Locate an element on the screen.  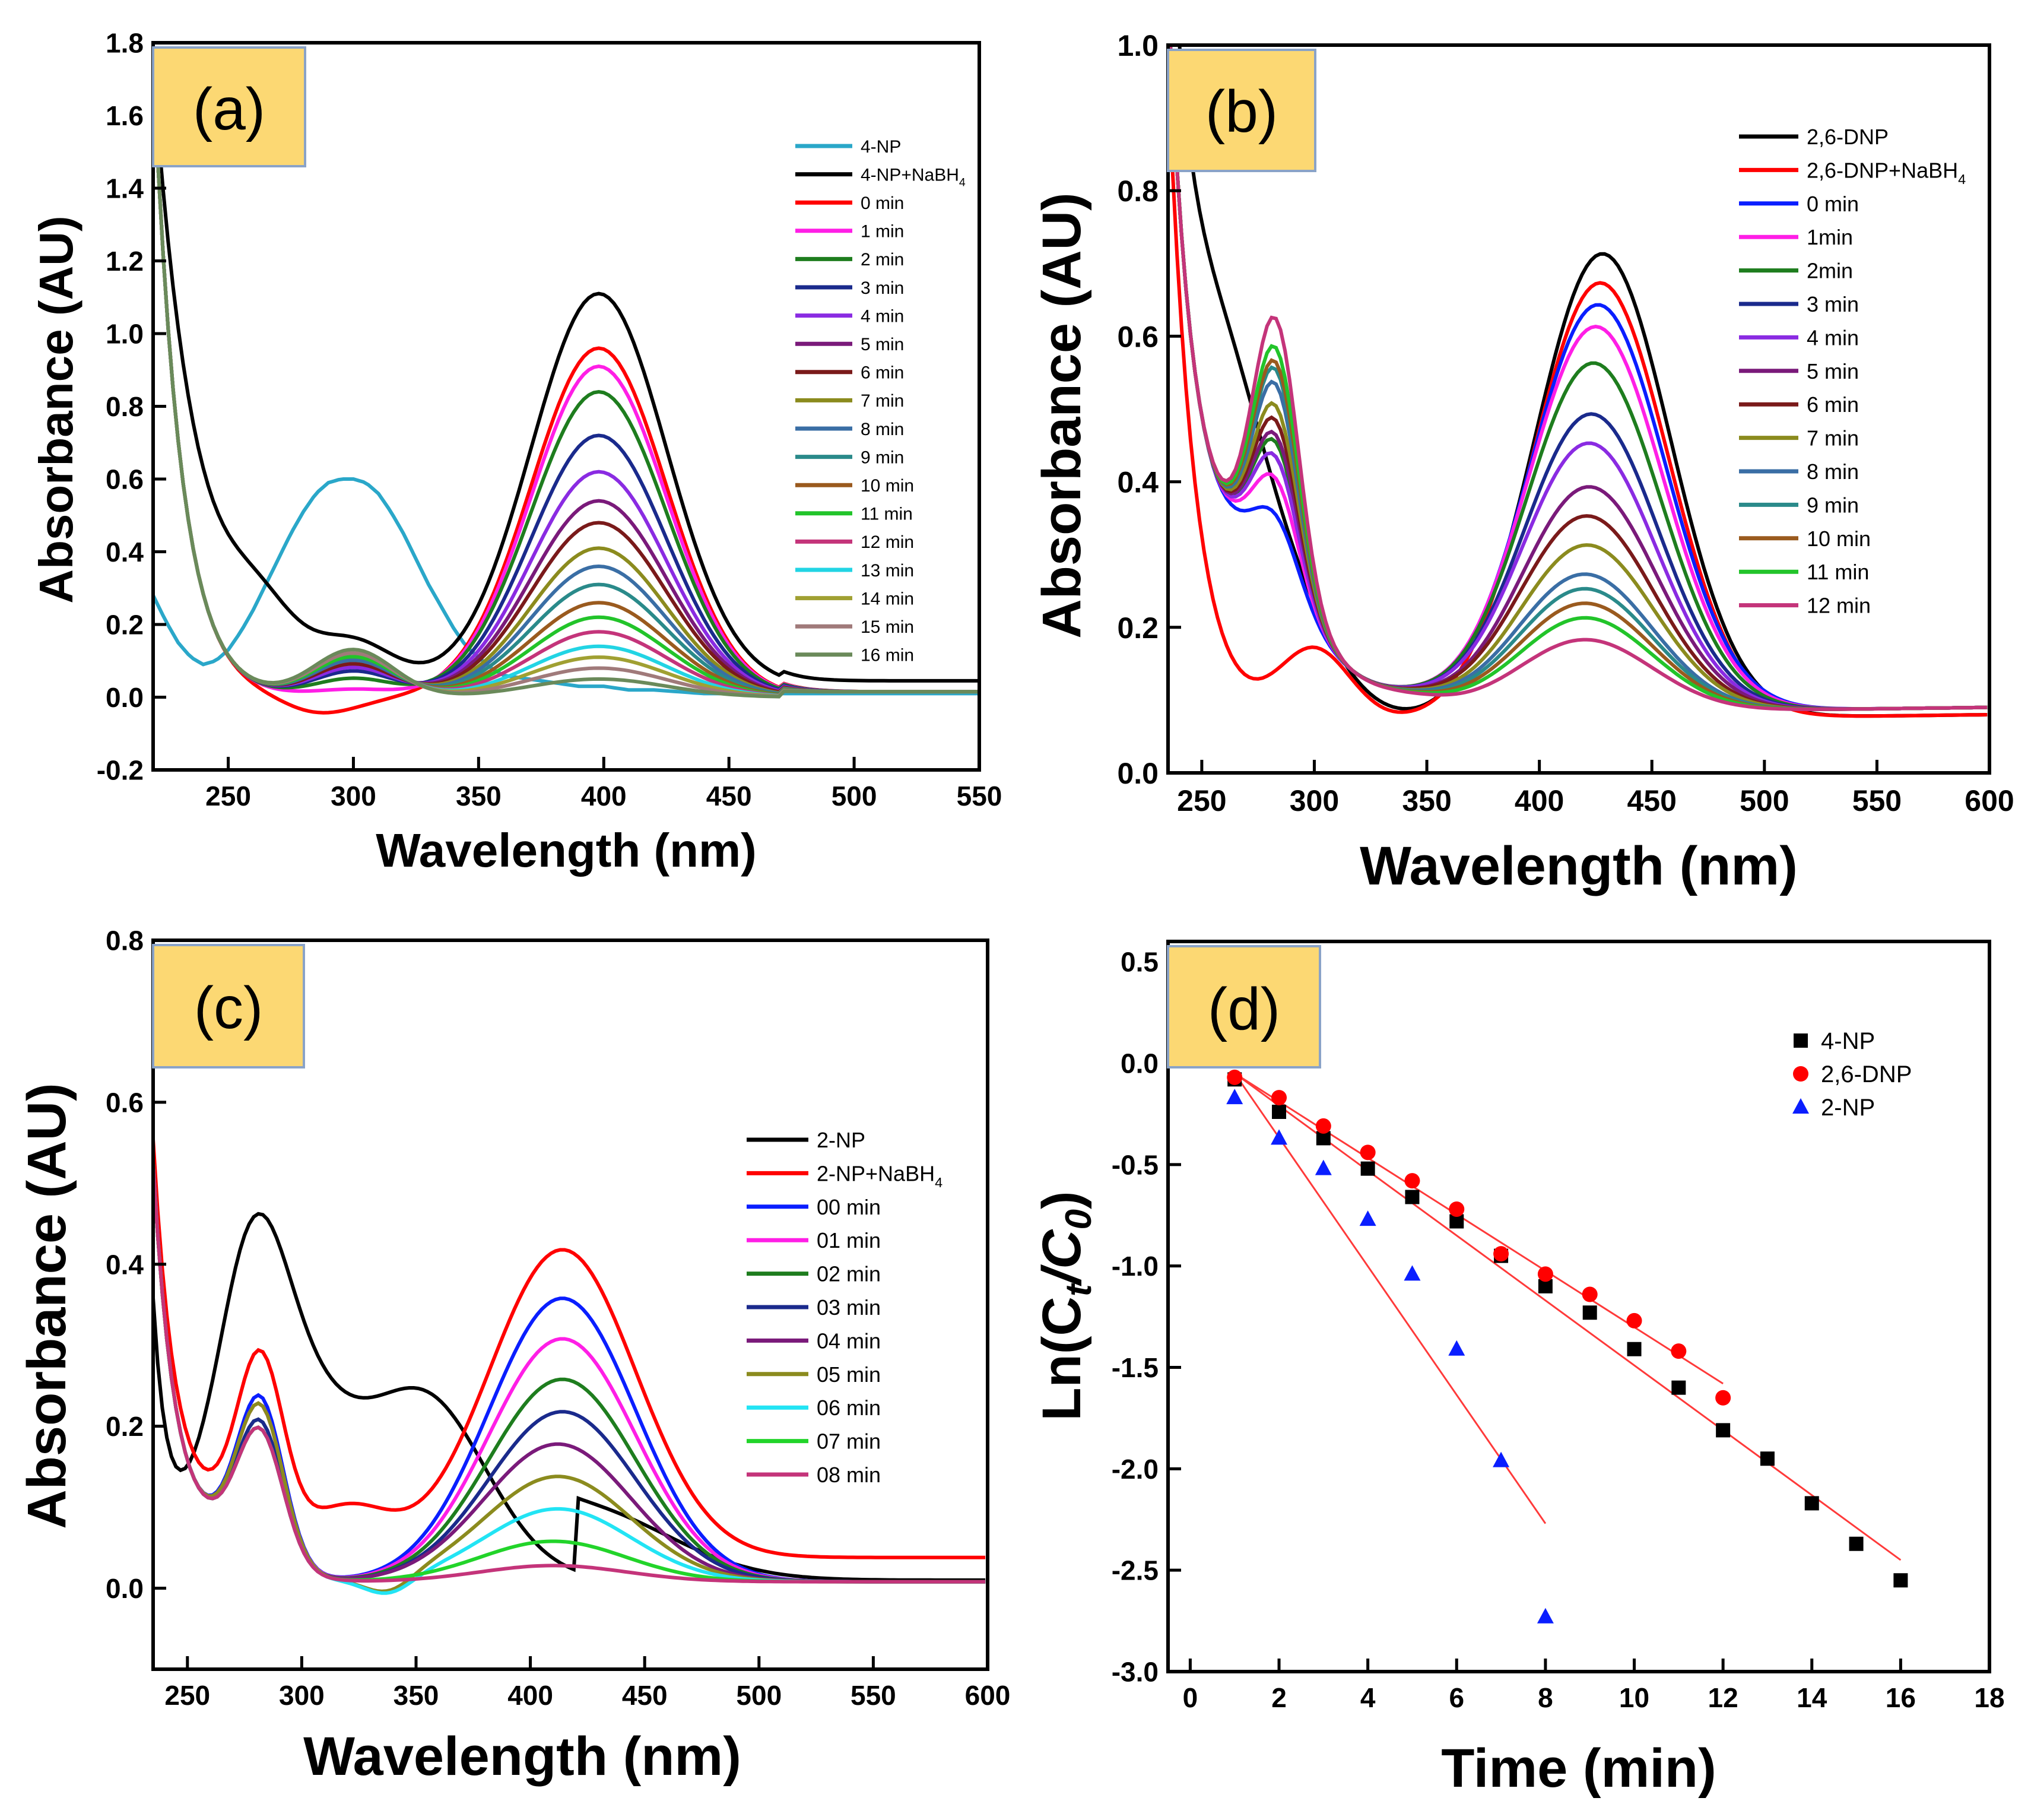
panel-c-legend-entry-7: 05 min is located at coordinates (849, 1374).